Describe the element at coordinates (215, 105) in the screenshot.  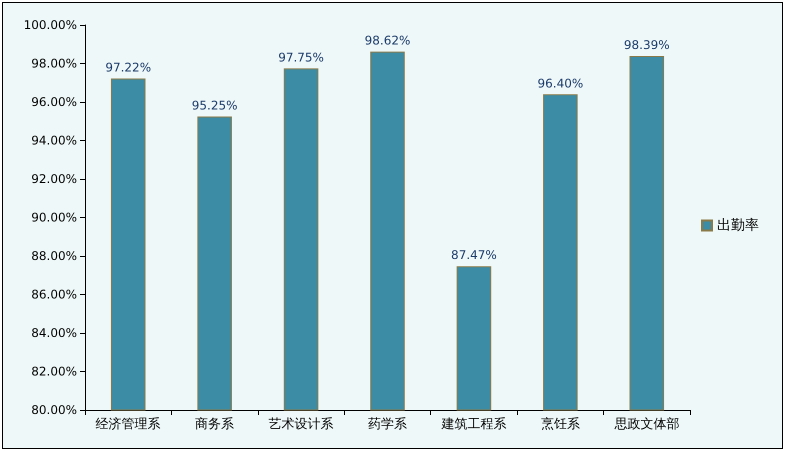
I see `data-label: 95.25%` at that location.